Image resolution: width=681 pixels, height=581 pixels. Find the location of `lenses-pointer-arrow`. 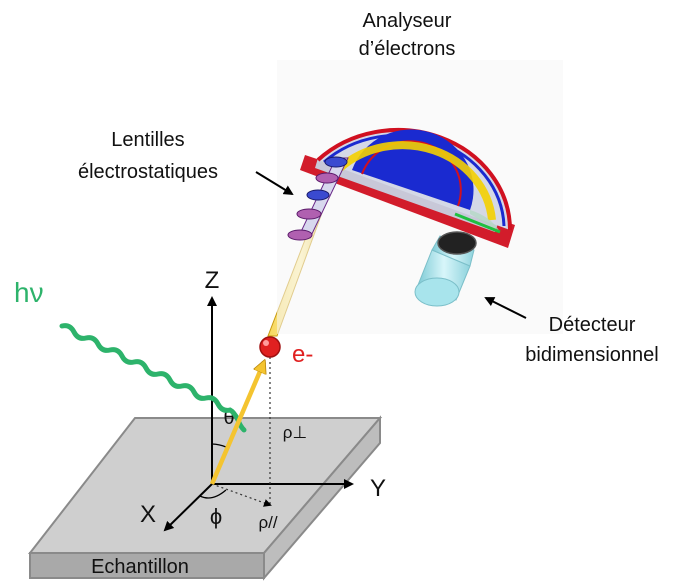

lenses-pointer-arrow is located at coordinates (274, 183).